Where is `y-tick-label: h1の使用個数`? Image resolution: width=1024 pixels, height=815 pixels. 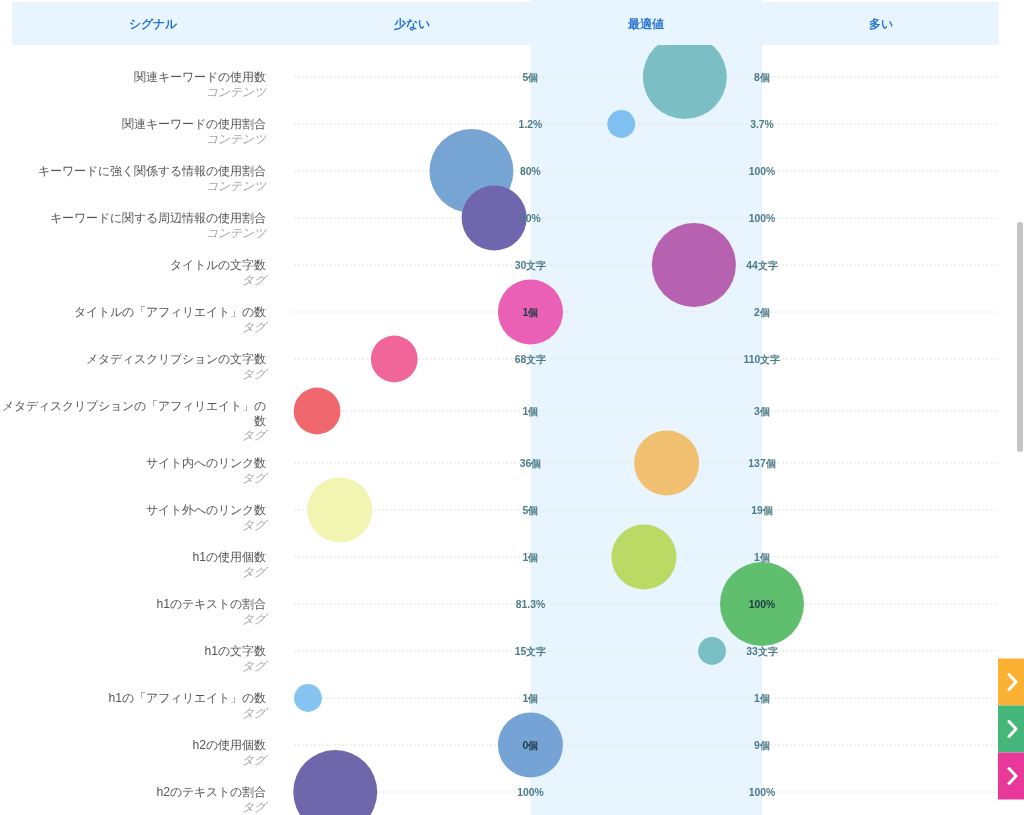 y-tick-label: h1の使用個数 is located at coordinates (229, 557).